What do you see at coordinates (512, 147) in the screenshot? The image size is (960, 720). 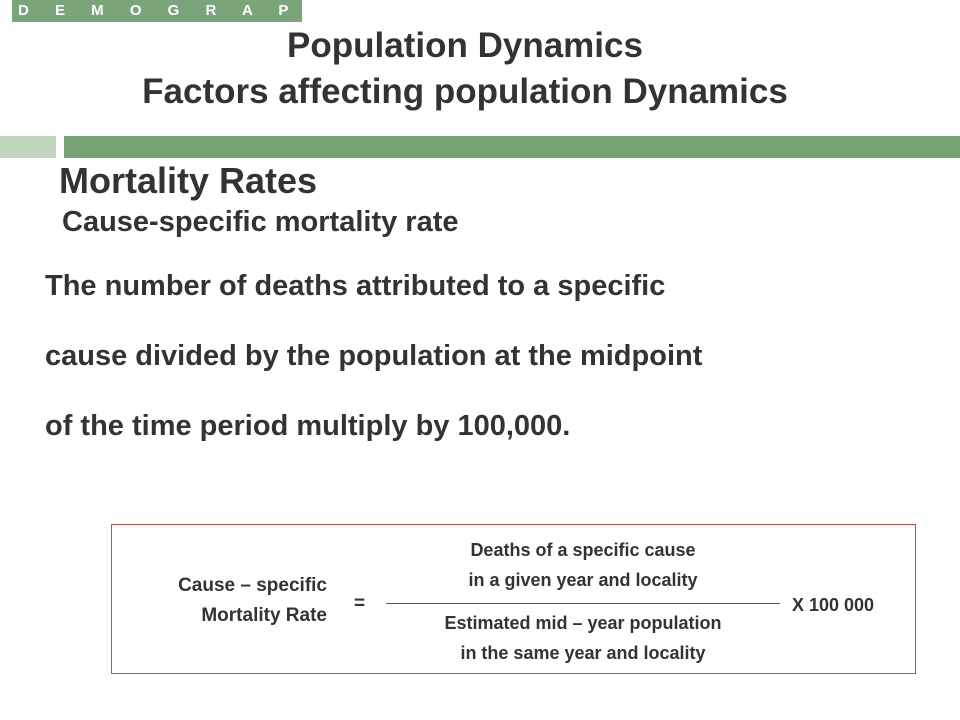 I see `decorative-bar-dark` at bounding box center [512, 147].